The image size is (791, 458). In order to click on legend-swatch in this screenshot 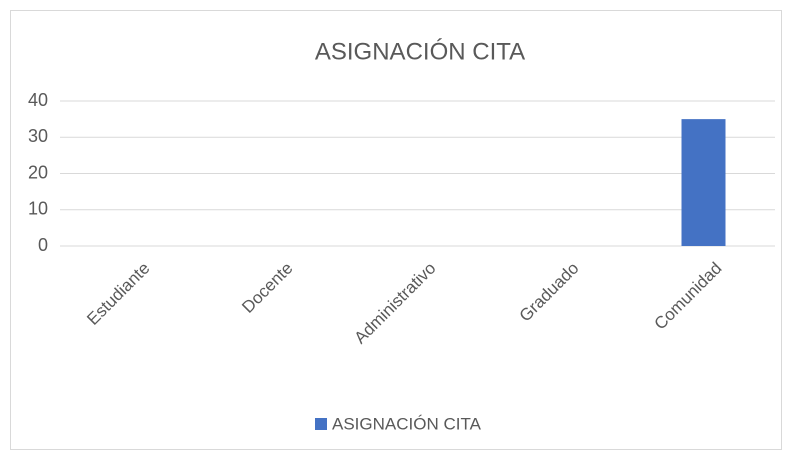, I will do `click(321, 424)`.